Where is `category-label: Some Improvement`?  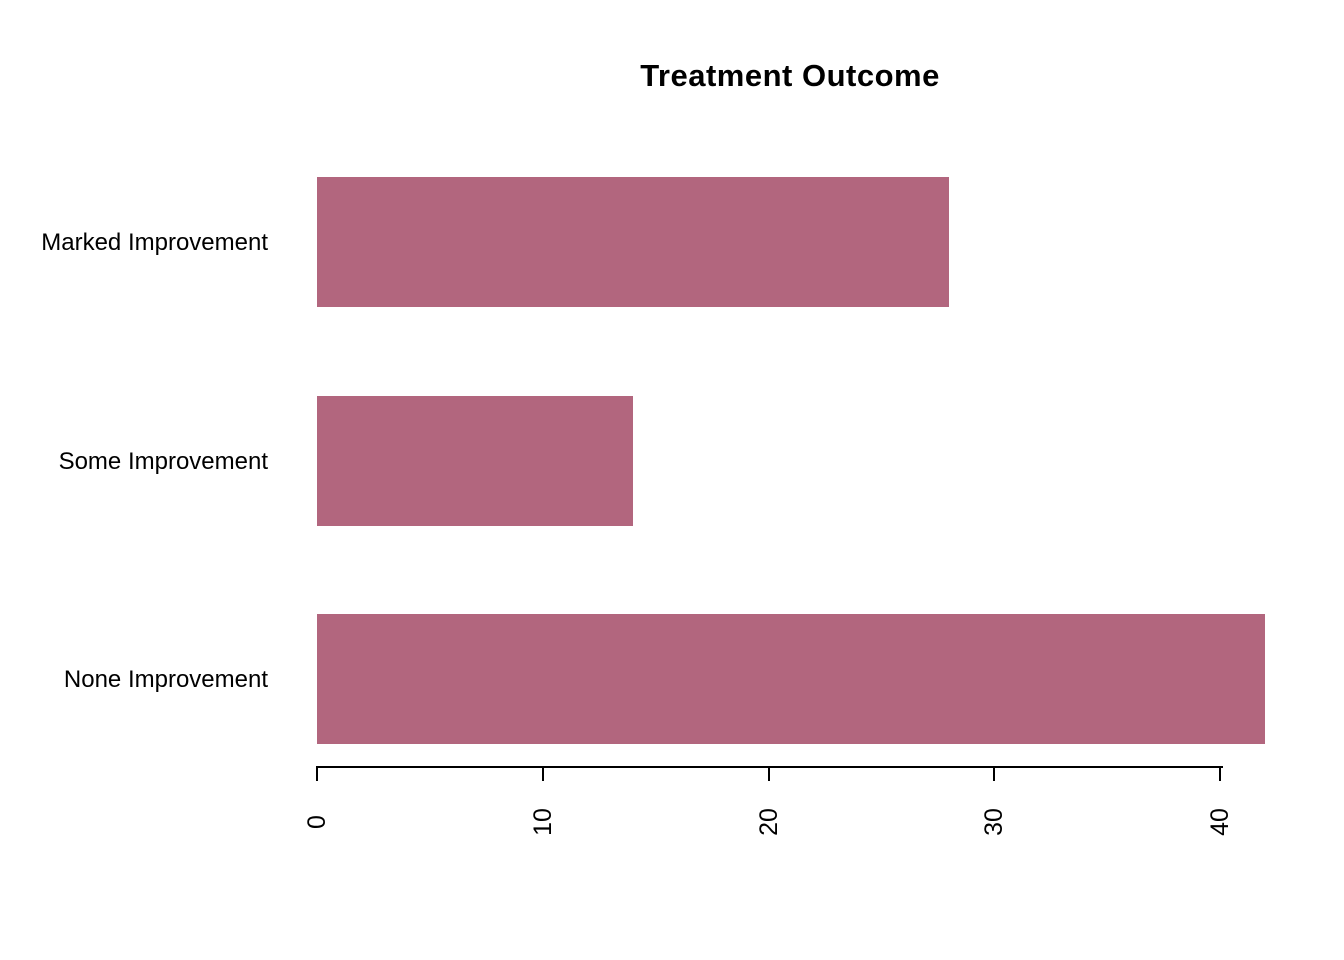
category-label: Some Improvement is located at coordinates (163, 461).